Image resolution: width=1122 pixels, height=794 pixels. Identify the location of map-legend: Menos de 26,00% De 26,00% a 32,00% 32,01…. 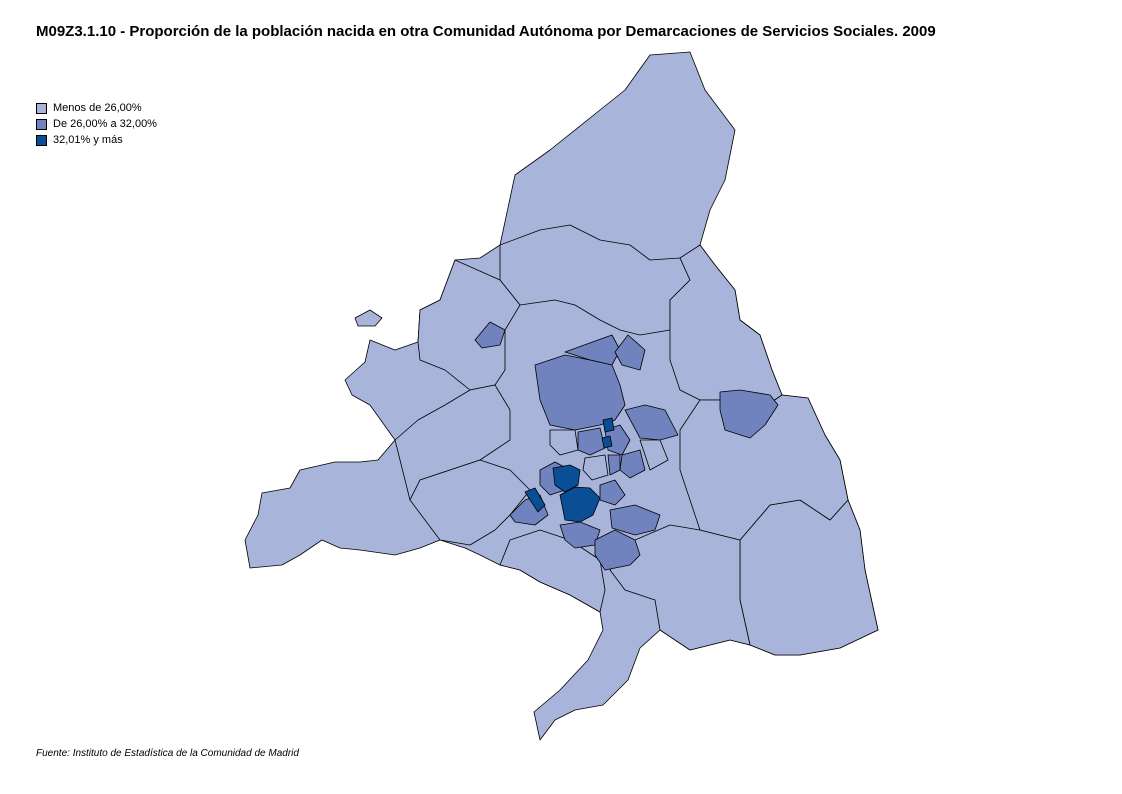
(96, 124).